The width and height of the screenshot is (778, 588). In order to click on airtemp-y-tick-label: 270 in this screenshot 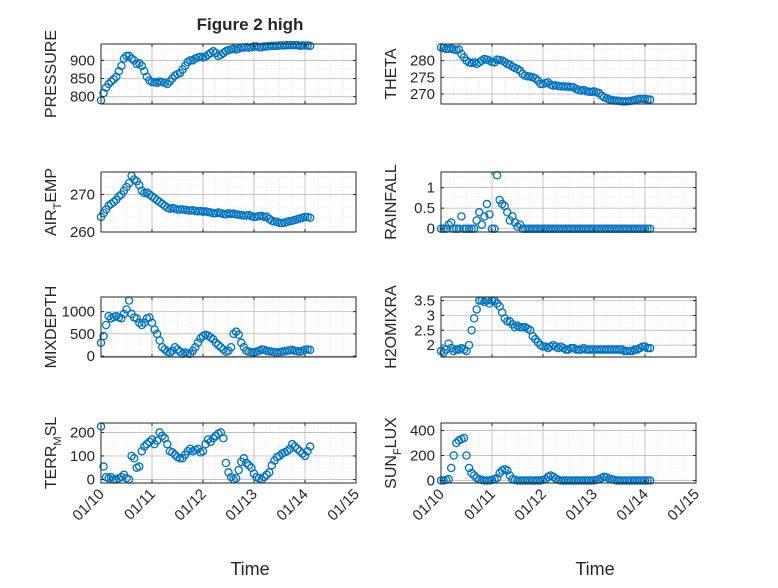, I will do `click(82, 195)`.